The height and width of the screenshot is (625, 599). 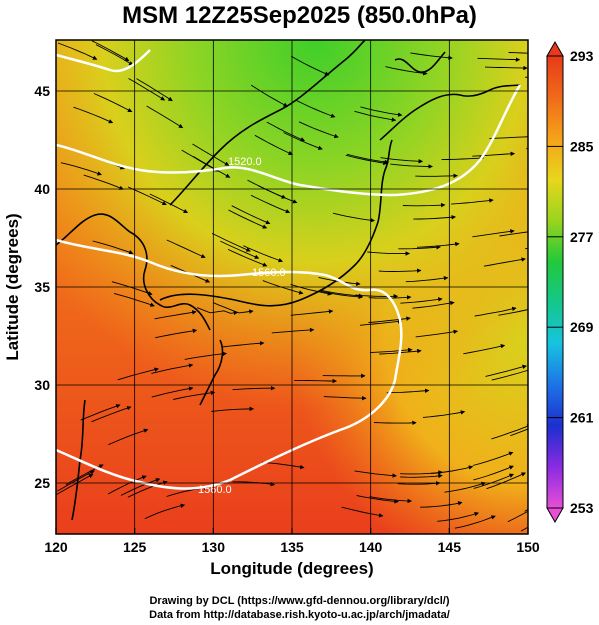 I want to click on contour-labels: 1520.0 1560.0 1560.0, so click(x=242, y=326).